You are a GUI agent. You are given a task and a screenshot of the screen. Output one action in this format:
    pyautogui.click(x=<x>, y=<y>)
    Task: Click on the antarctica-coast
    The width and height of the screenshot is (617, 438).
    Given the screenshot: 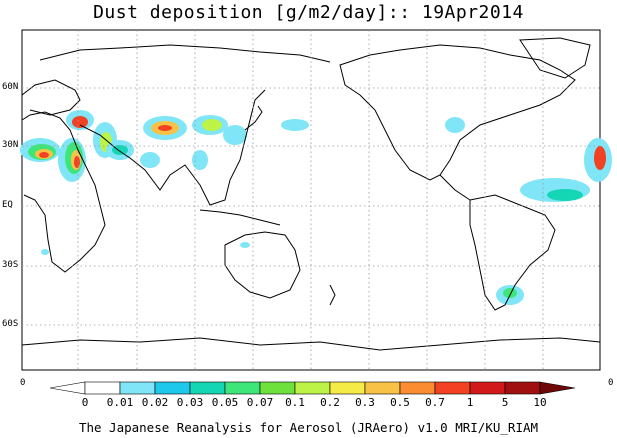 What is the action you would take?
    pyautogui.click(x=311, y=344)
    